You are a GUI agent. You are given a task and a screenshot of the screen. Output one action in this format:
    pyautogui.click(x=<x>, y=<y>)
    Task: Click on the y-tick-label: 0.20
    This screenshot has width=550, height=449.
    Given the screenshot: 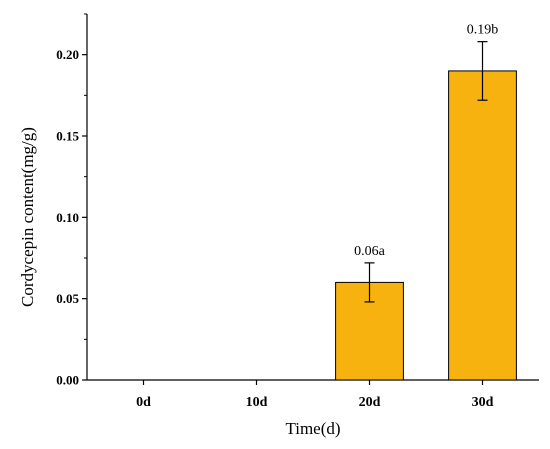 What is the action you would take?
    pyautogui.click(x=67, y=54)
    